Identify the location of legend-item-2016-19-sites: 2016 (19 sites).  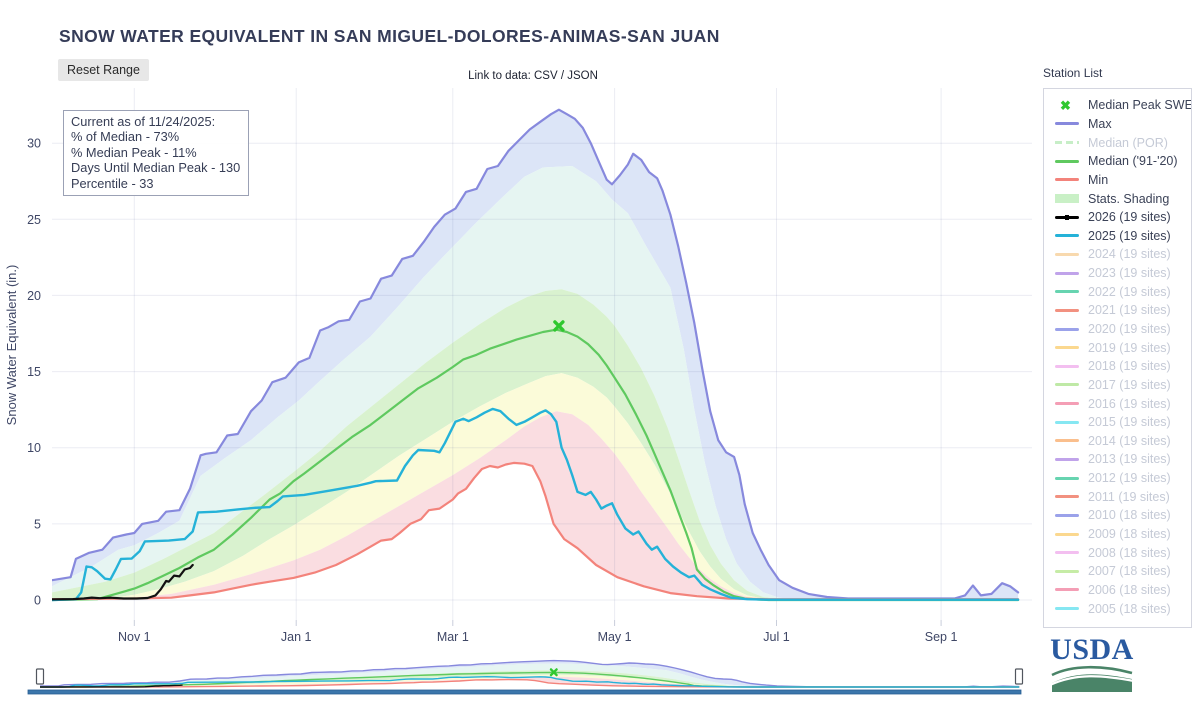
(1117, 403).